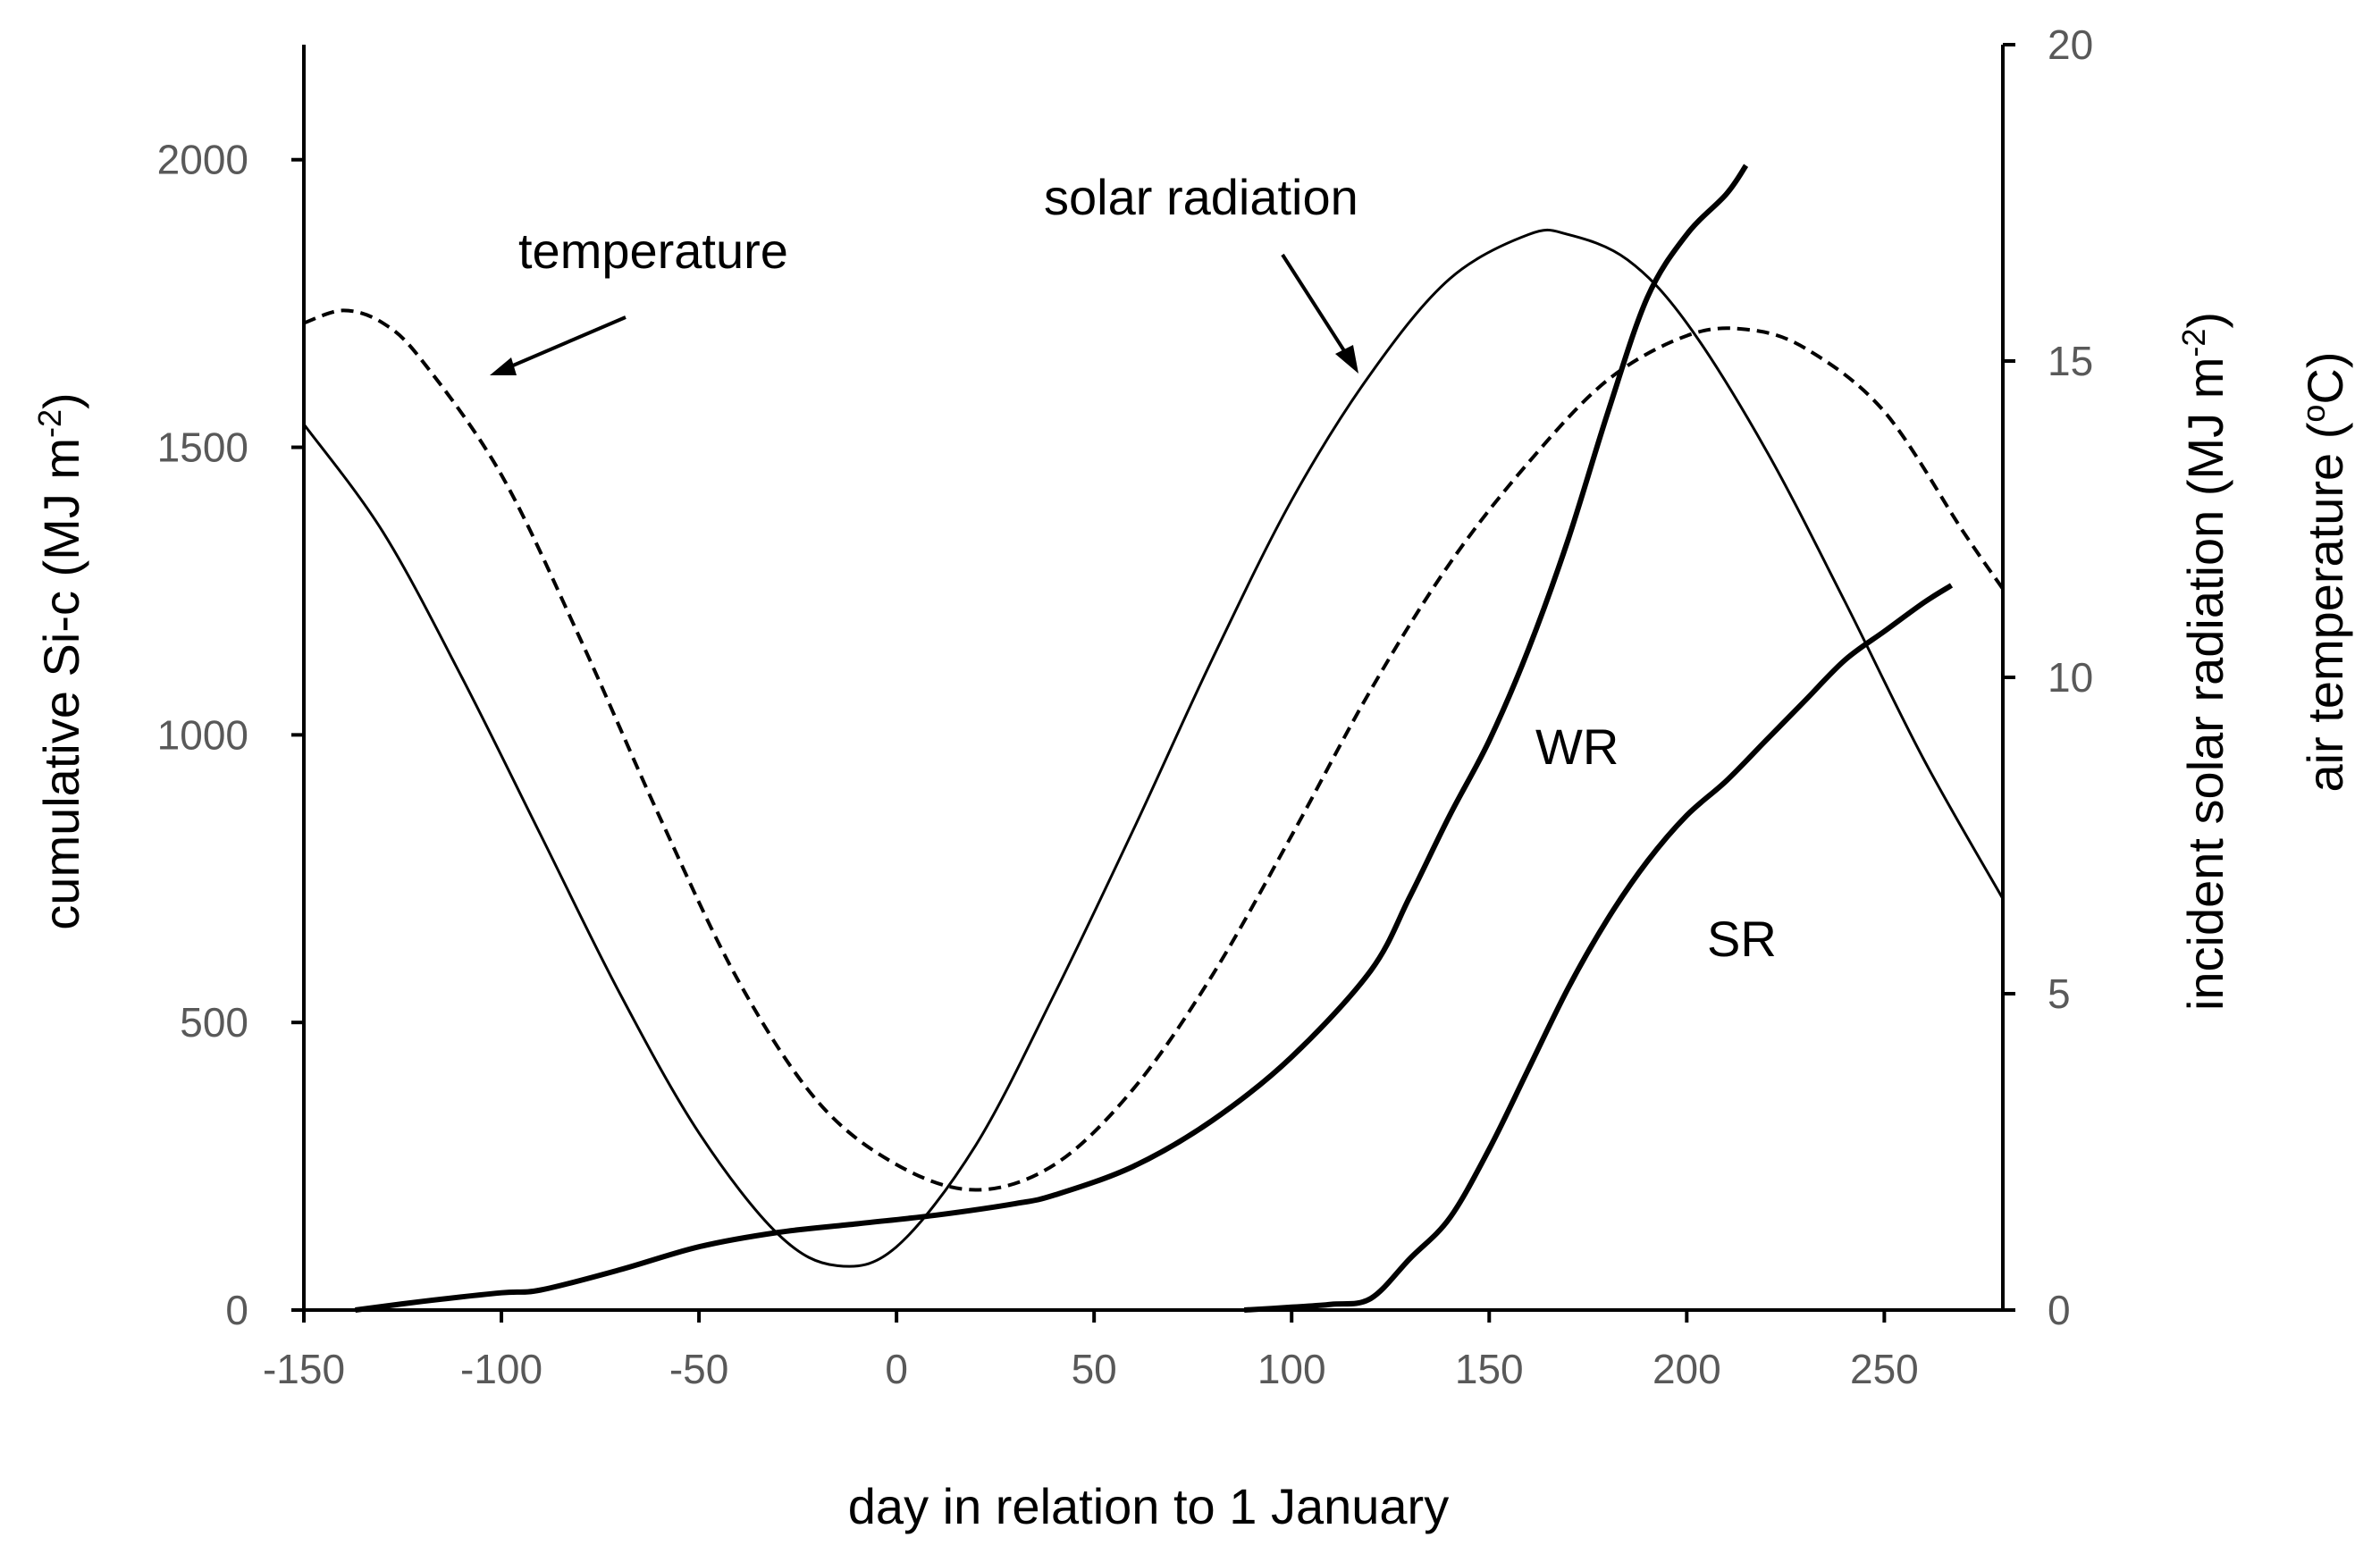 This screenshot has width=2380, height=1554. What do you see at coordinates (2059, 993) in the screenshot?
I see `y-right-tick-label: 5` at bounding box center [2059, 993].